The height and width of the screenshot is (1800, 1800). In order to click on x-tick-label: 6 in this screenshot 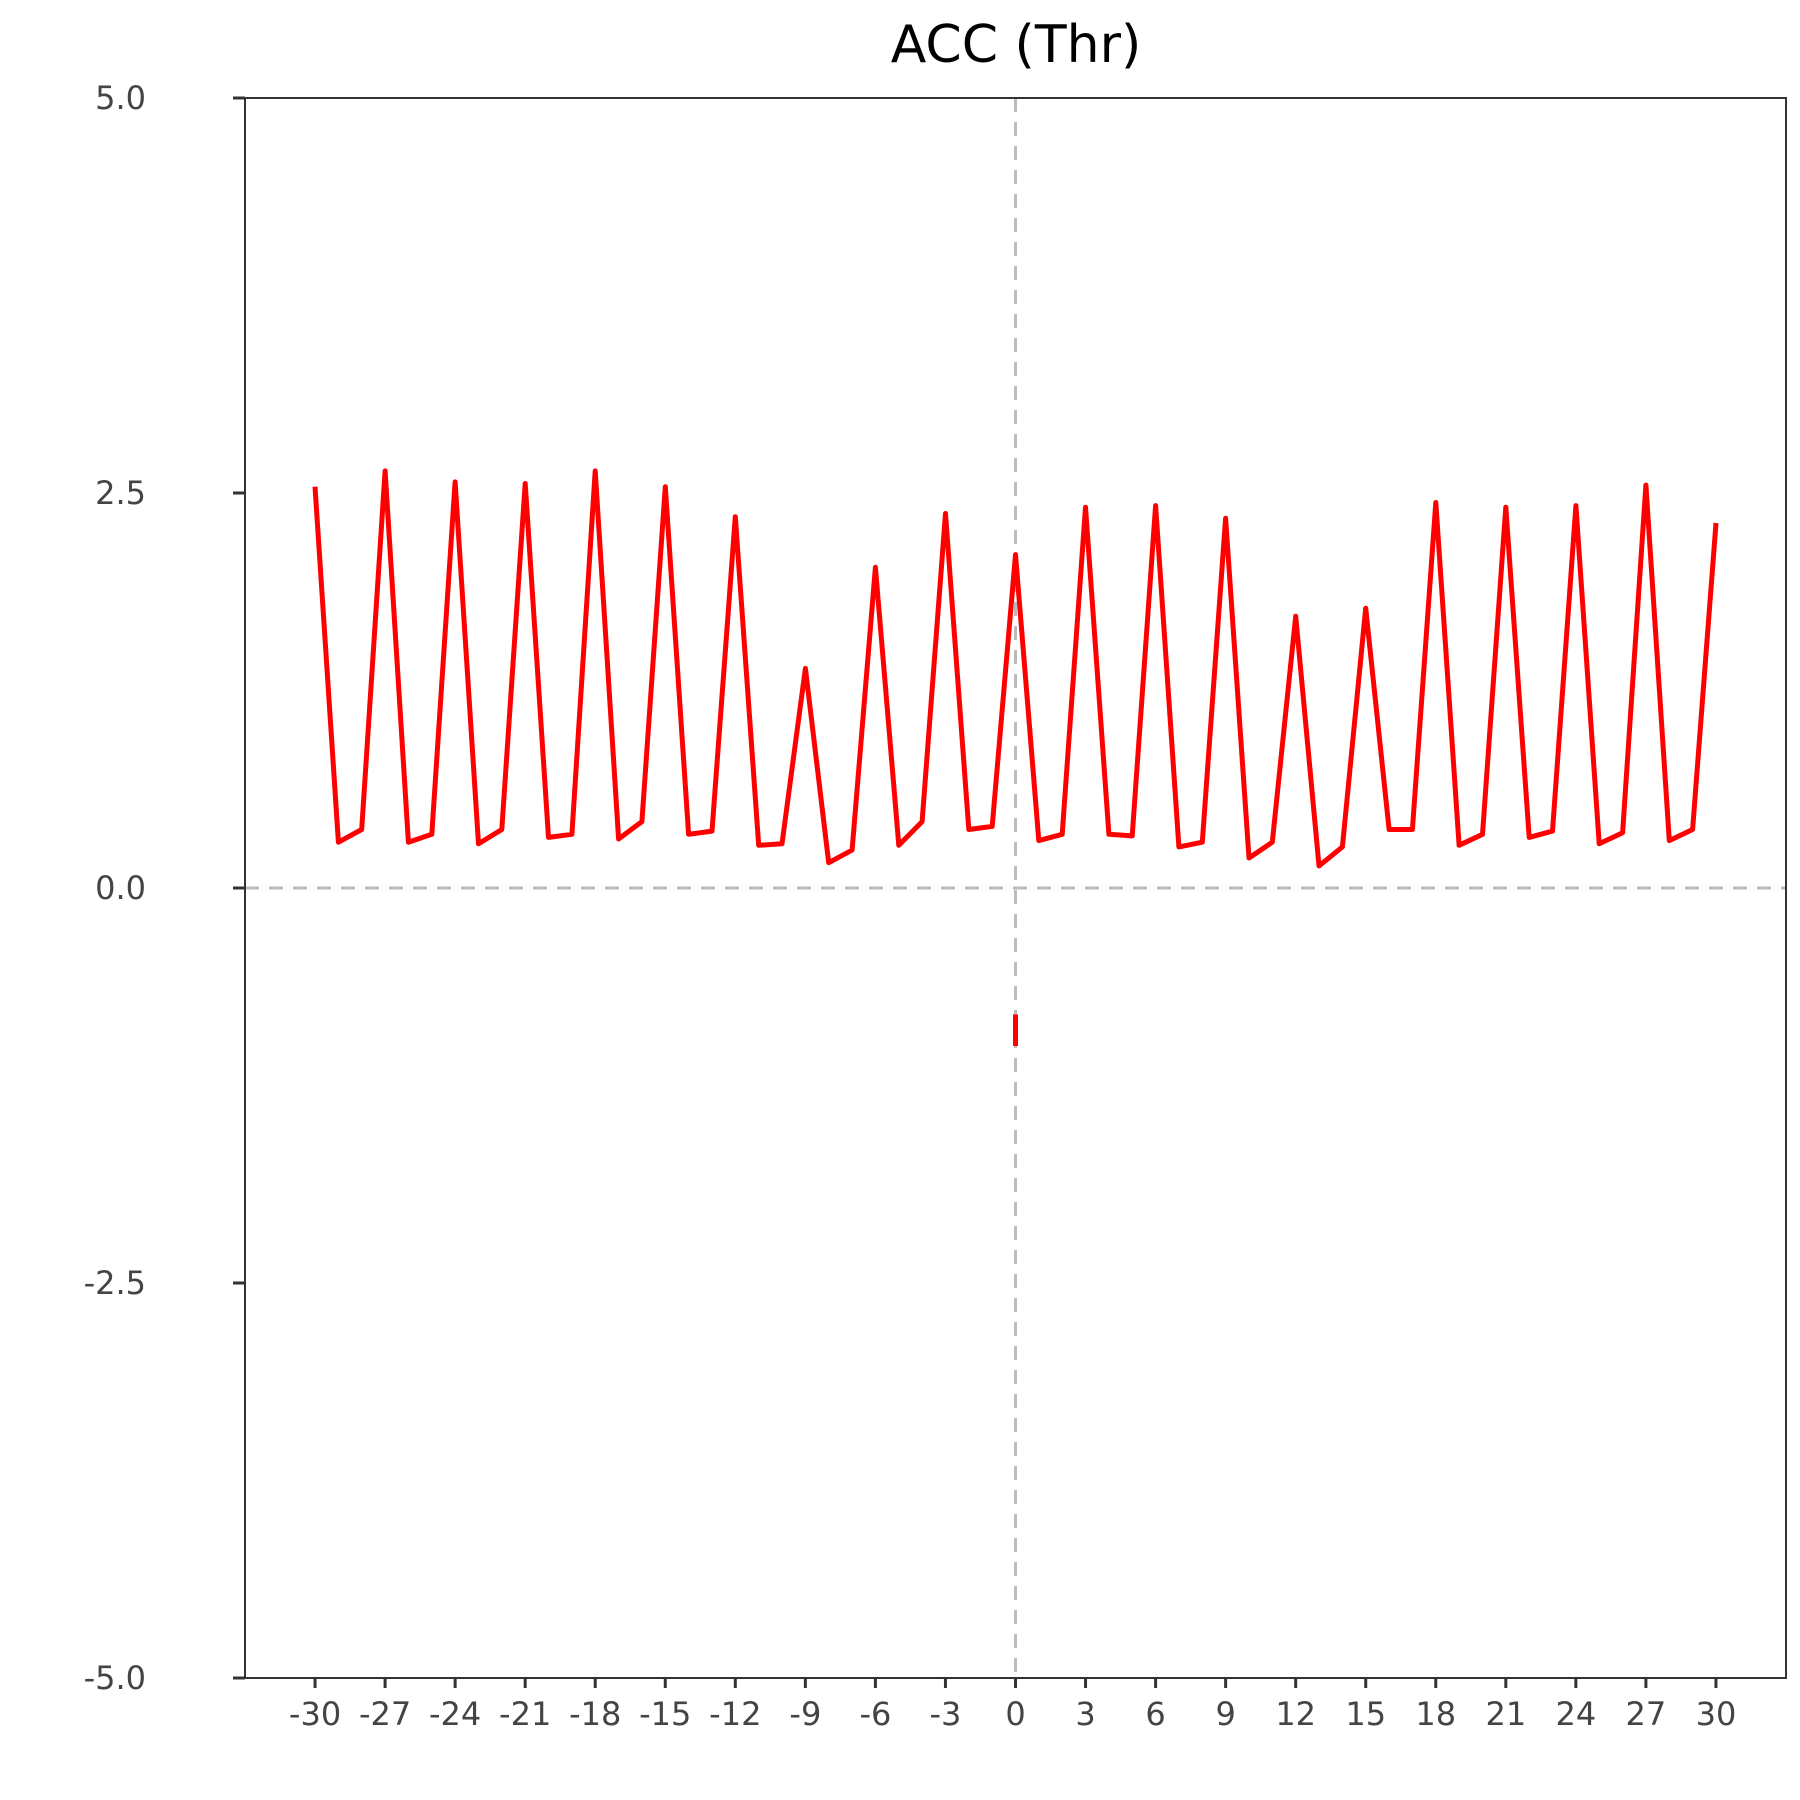, I will do `click(1155, 1714)`.